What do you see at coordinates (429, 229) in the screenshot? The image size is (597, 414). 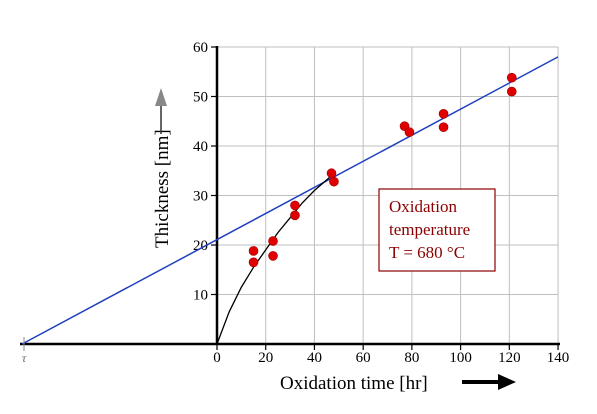 I see `annotation-line-2: temperature` at bounding box center [429, 229].